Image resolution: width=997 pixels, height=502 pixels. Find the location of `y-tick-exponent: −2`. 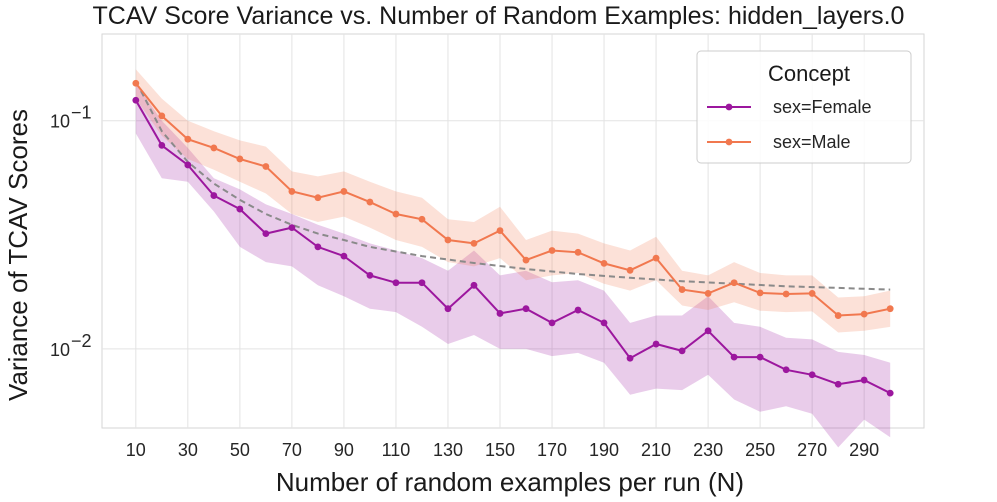

y-tick-exponent: −2 is located at coordinates (81, 341).